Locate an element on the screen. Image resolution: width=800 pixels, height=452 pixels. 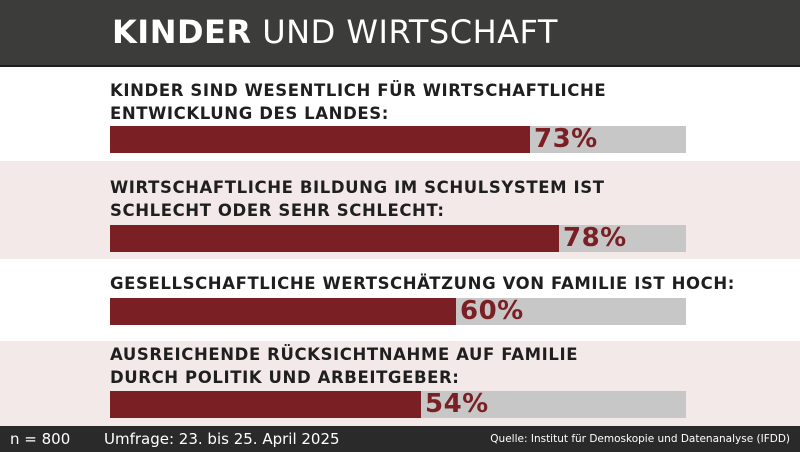
bar-track-4: 54% is located at coordinates (398, 404).